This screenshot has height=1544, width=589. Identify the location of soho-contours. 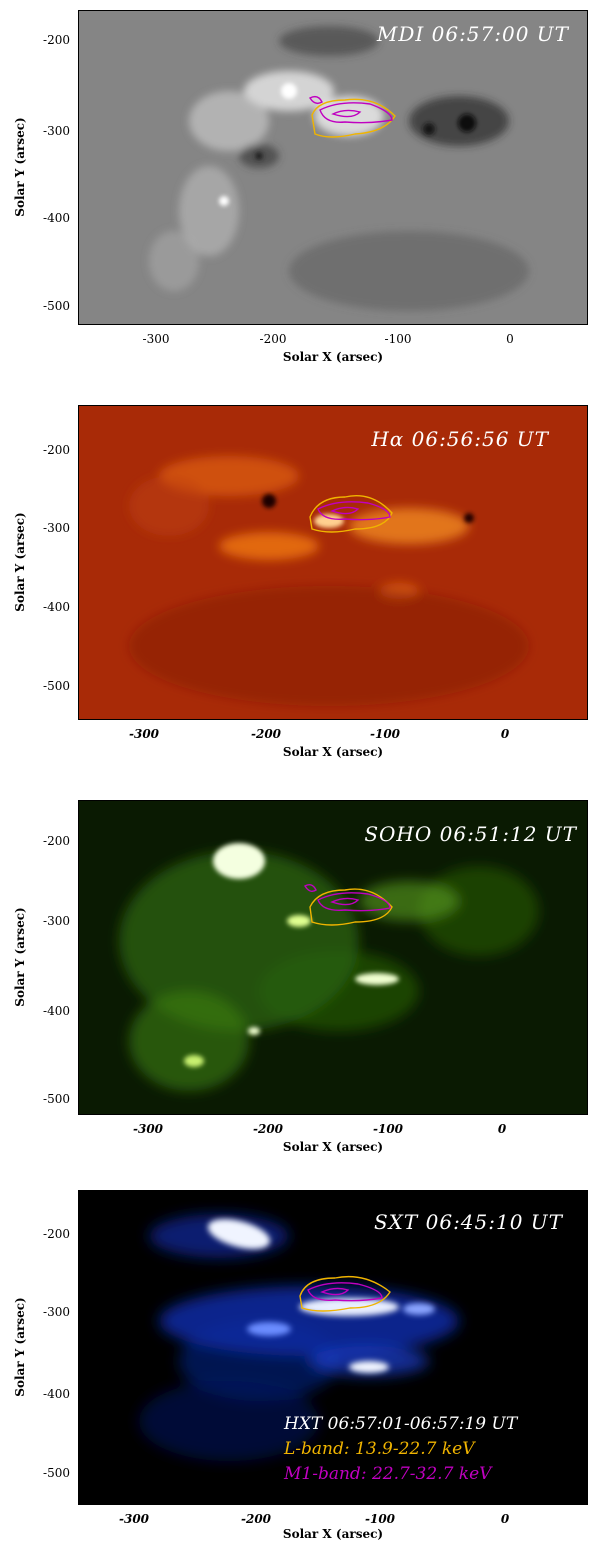
(348, 904).